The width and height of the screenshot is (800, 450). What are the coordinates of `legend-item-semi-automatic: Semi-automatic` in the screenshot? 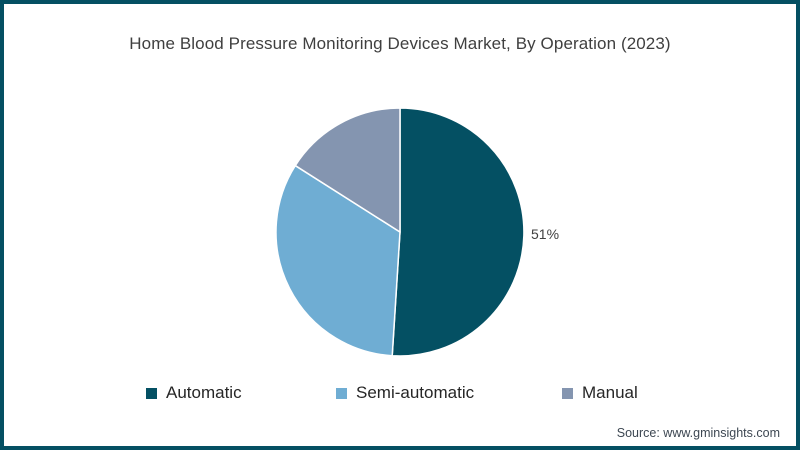 It's located at (405, 393).